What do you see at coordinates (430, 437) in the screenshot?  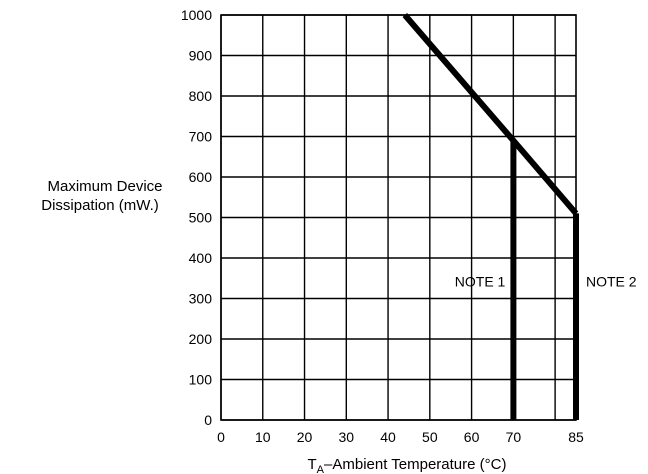 I see `x-tick-label-50: 50` at bounding box center [430, 437].